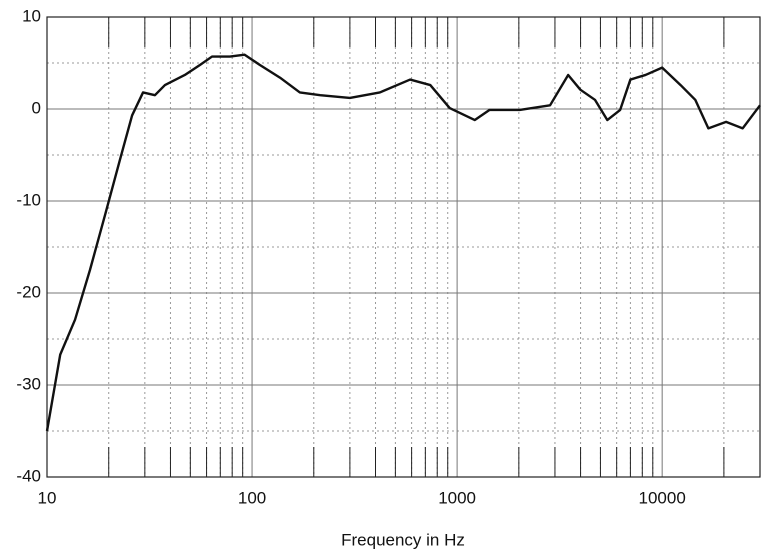 This screenshot has height=553, width=763. I want to click on y-tick-label: -10, so click(28, 199).